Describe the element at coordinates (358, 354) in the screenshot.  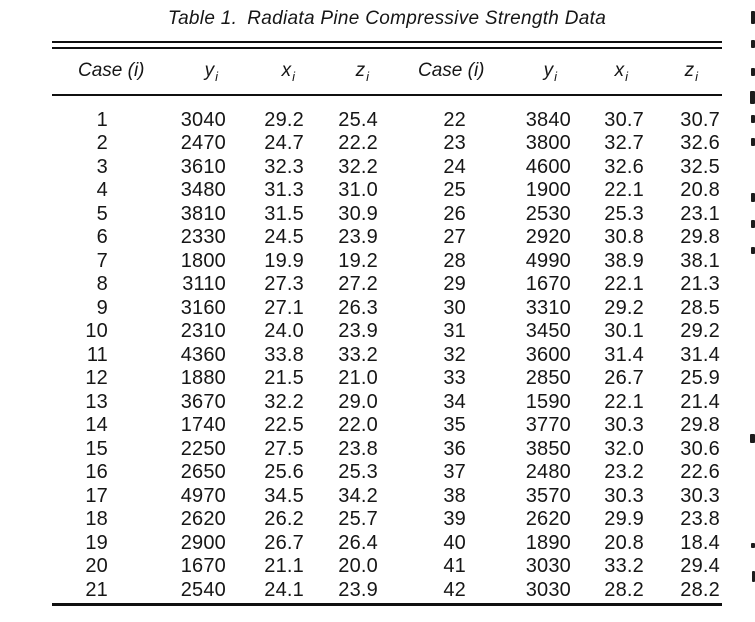
I see `z-value-cell: 33.2` at that location.